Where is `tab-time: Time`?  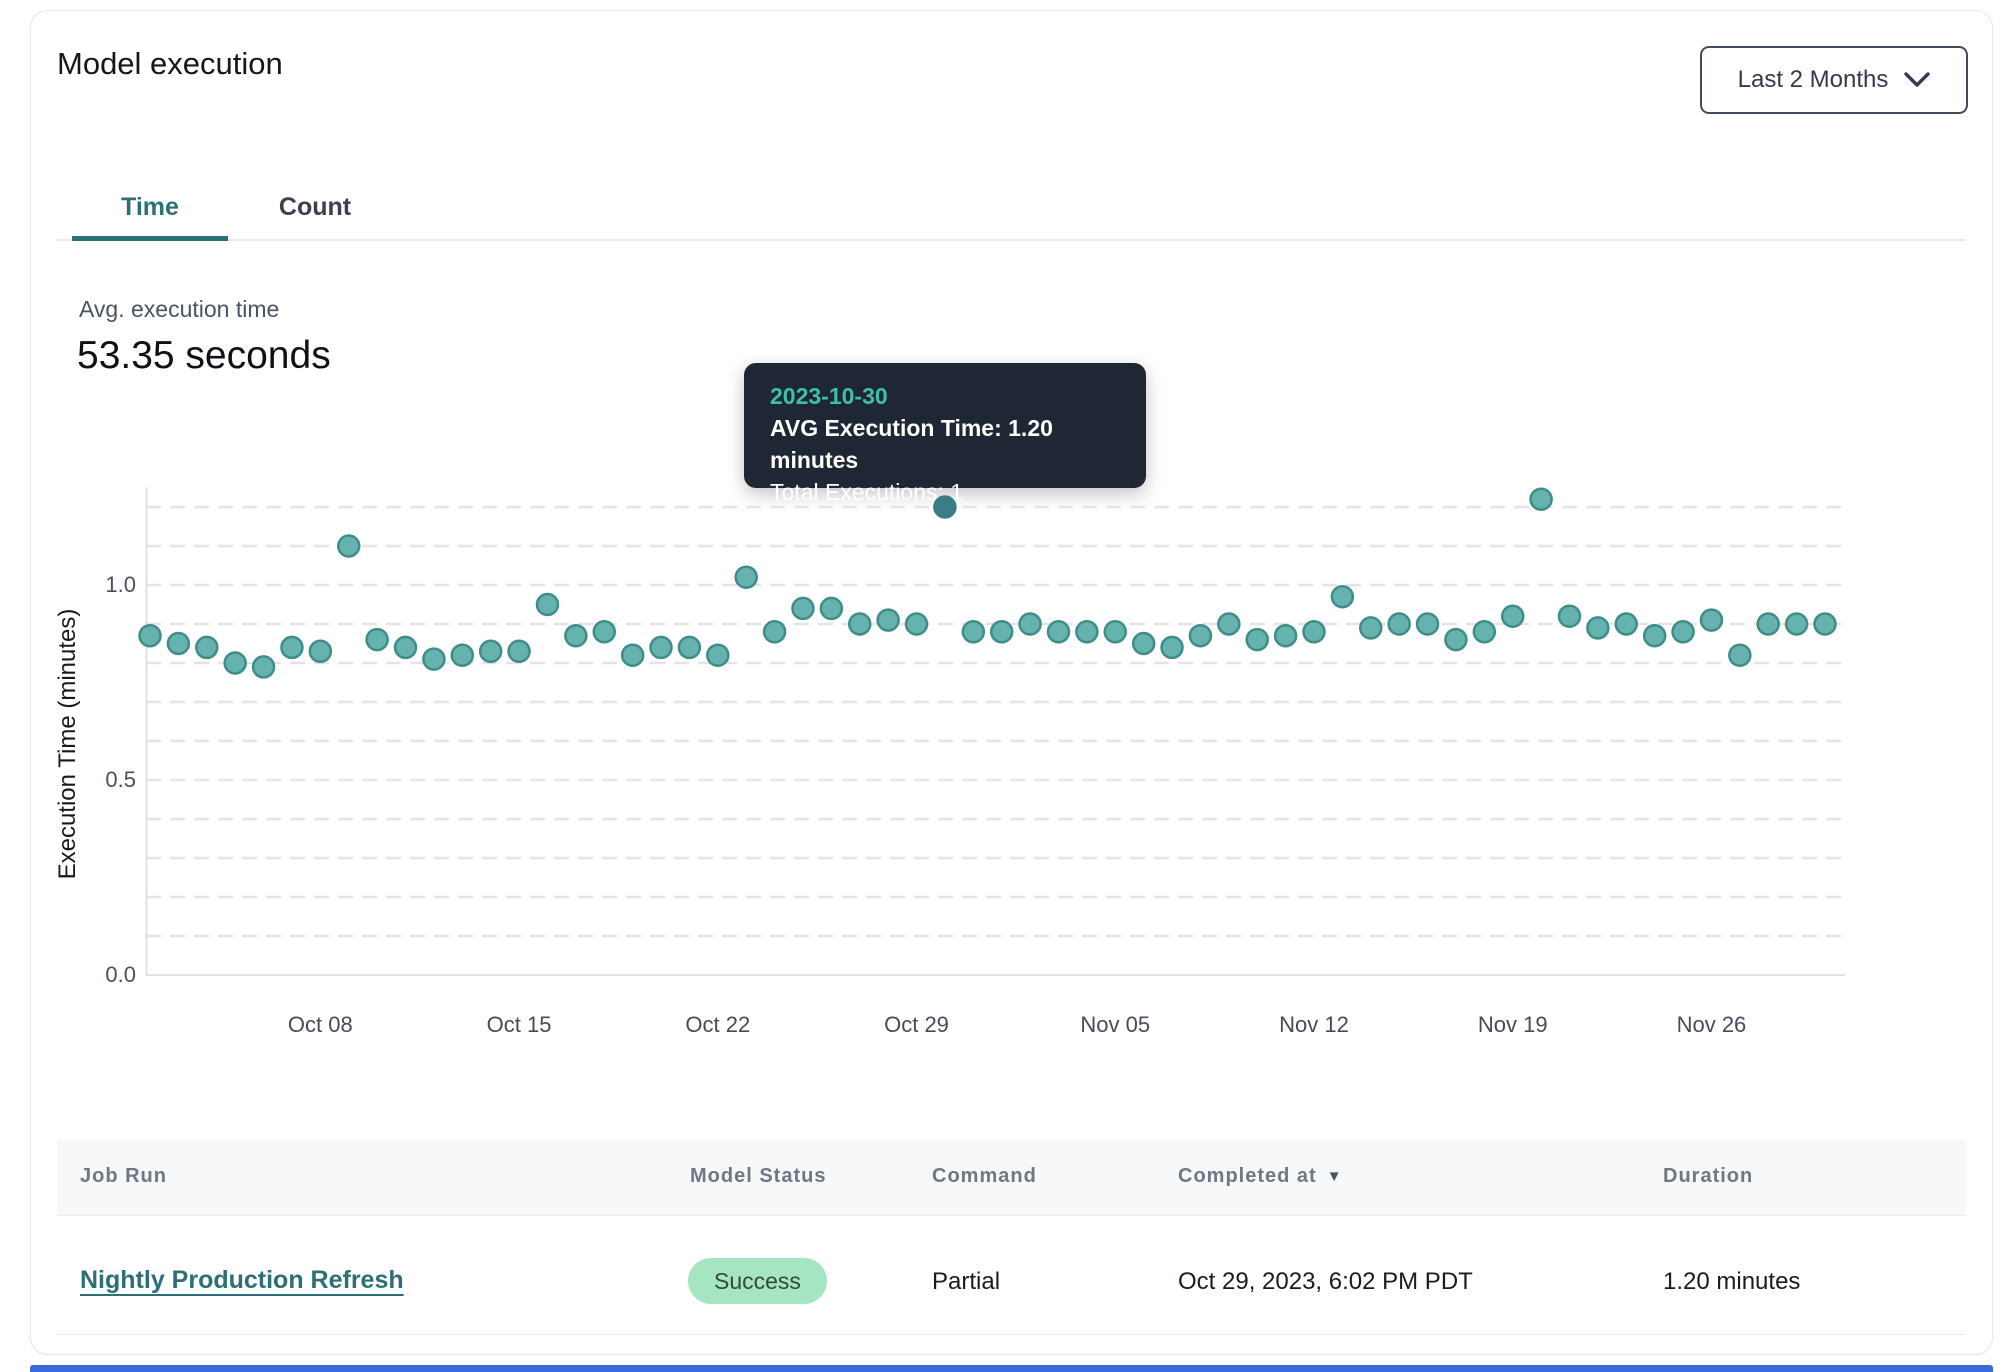
tab-time: Time is located at coordinates (150, 206).